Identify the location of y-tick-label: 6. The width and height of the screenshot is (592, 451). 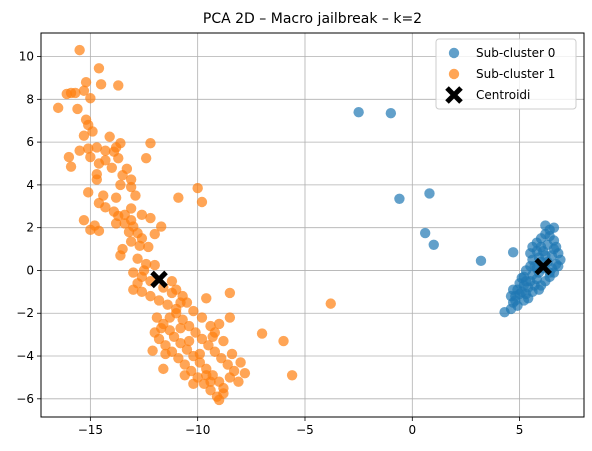
(30, 142).